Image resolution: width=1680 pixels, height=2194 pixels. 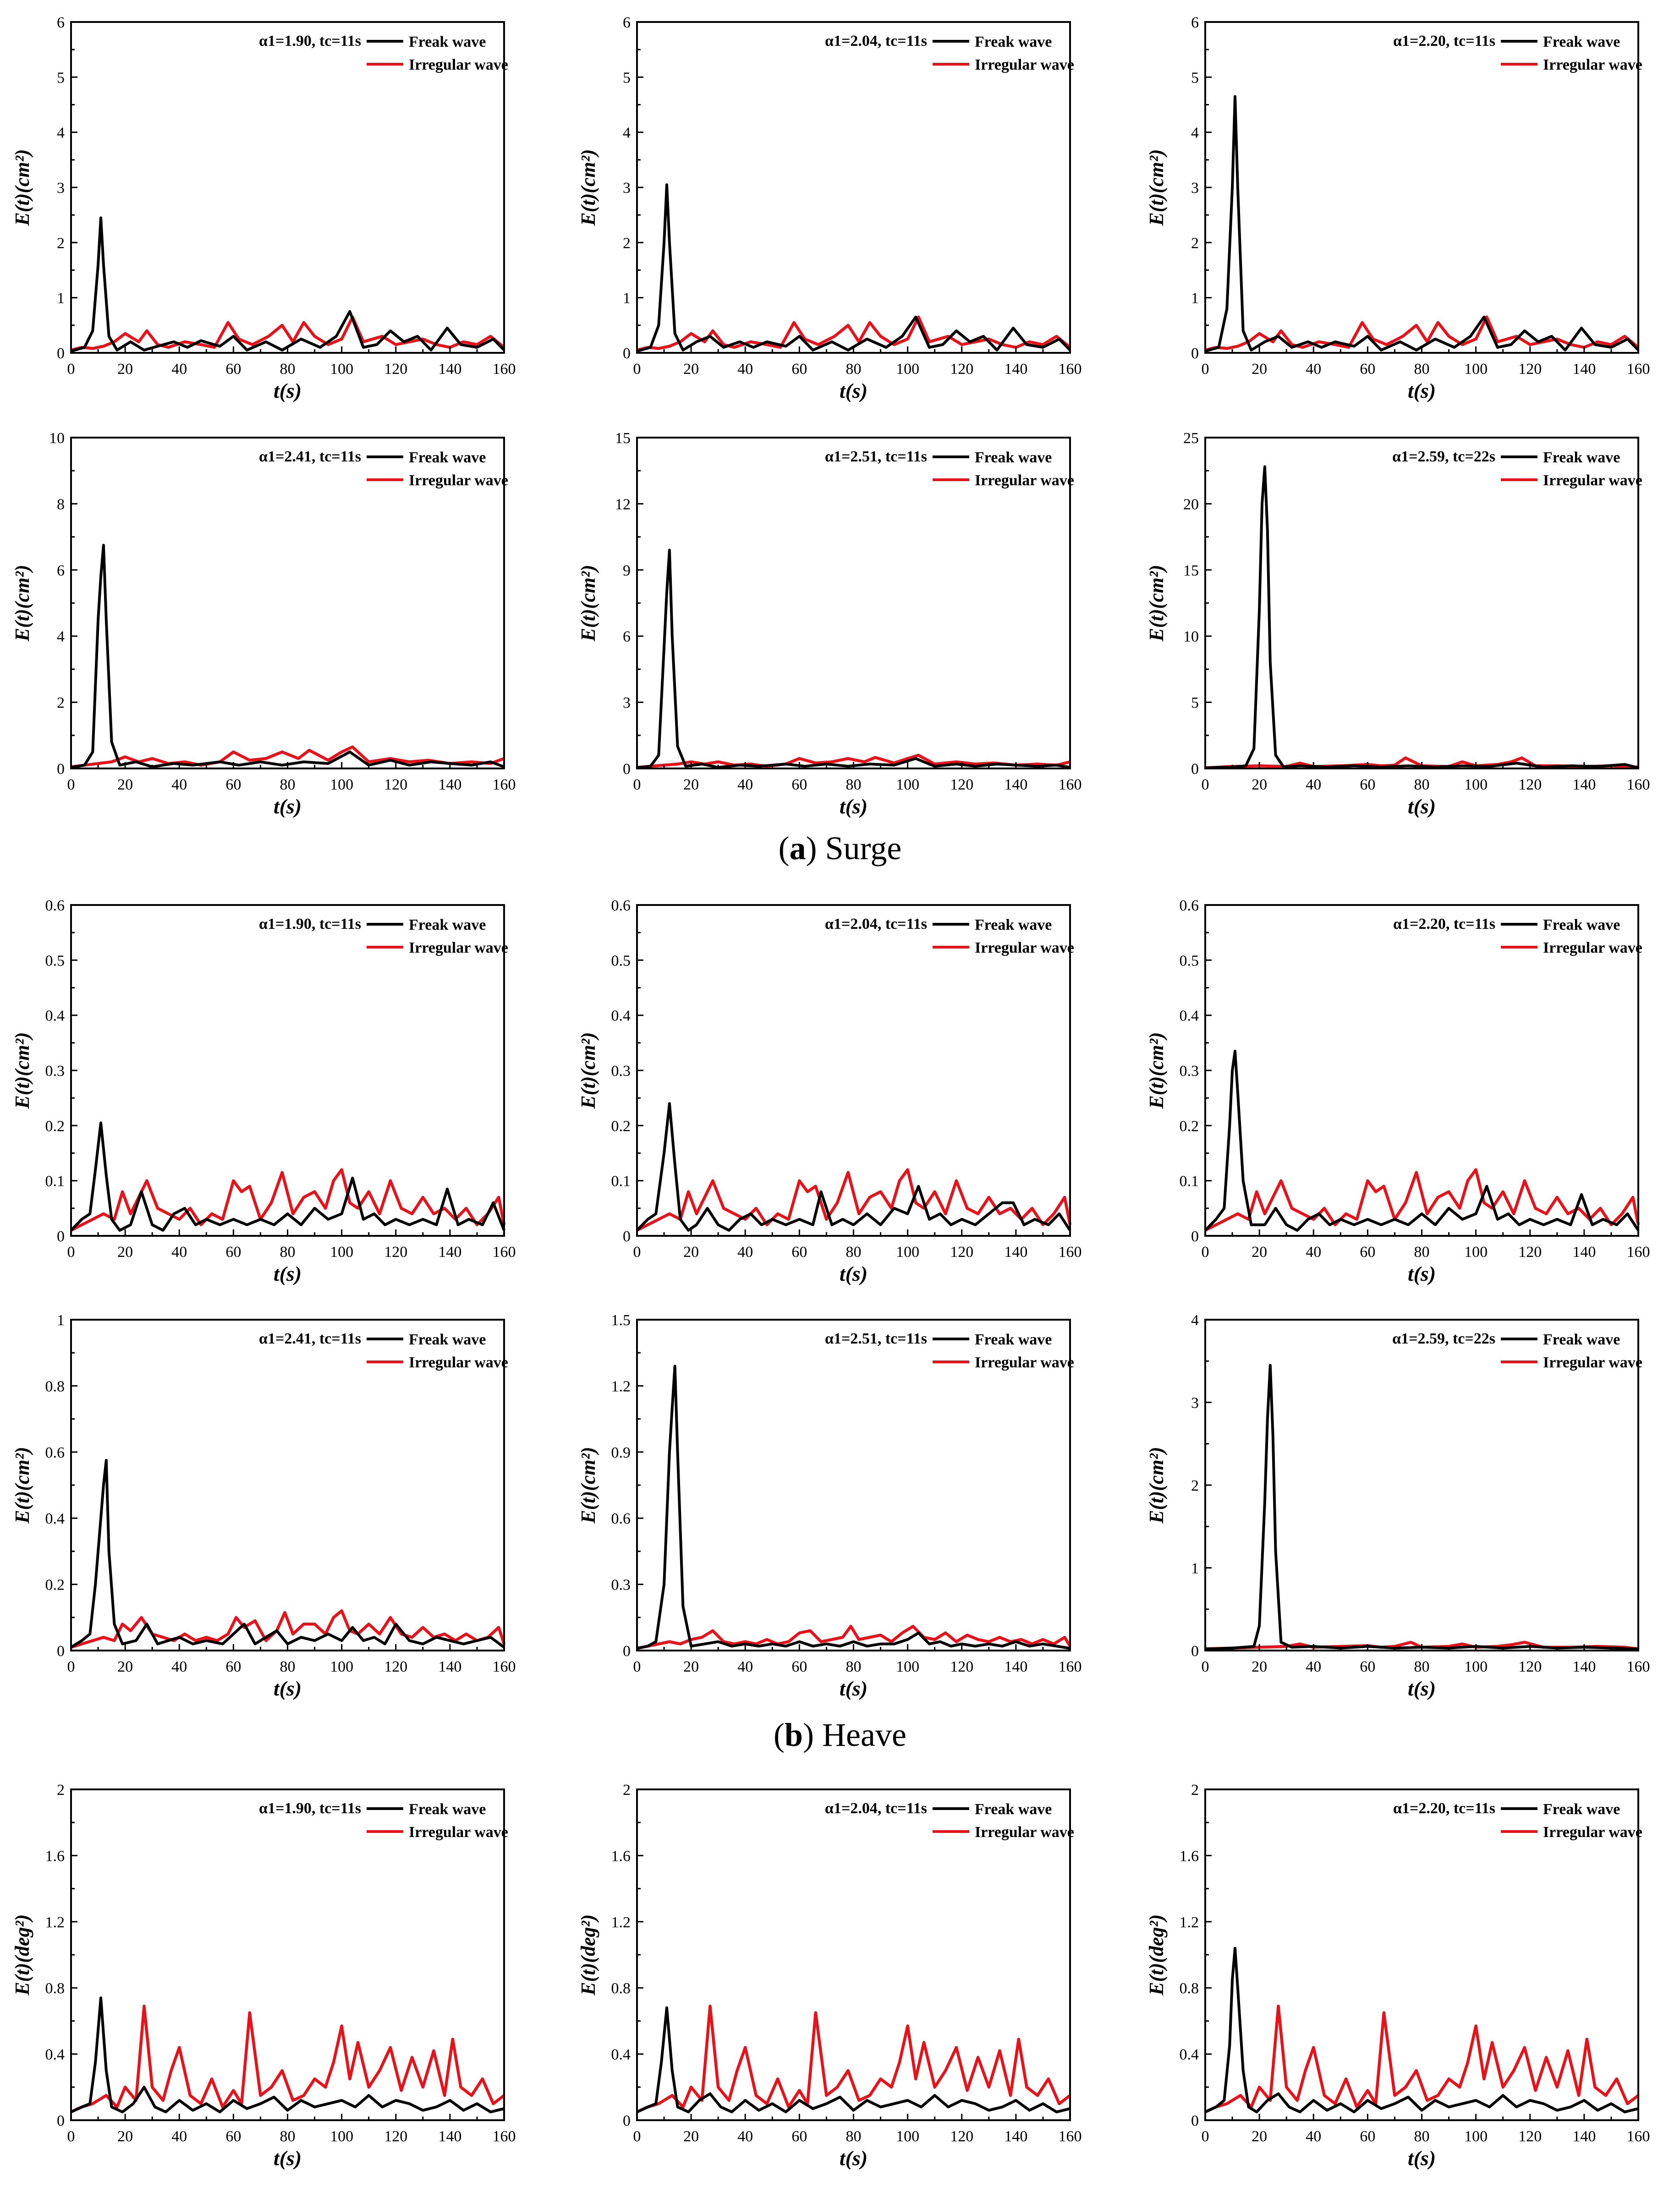 I want to click on case-annotation: α1=2.20, tc=11s, so click(x=1444, y=1808).